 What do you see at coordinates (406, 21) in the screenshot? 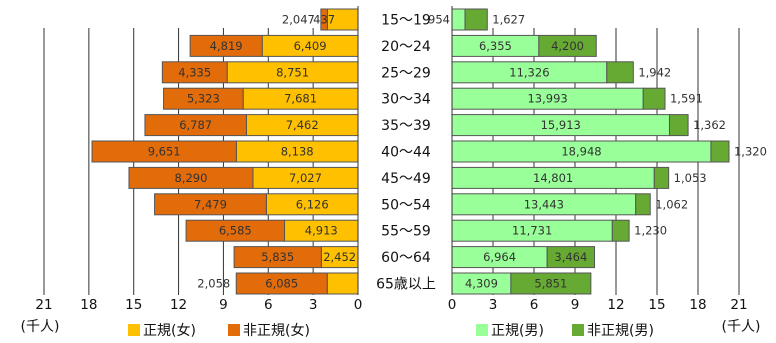
I see `age-label-0: 15～19` at bounding box center [406, 21].